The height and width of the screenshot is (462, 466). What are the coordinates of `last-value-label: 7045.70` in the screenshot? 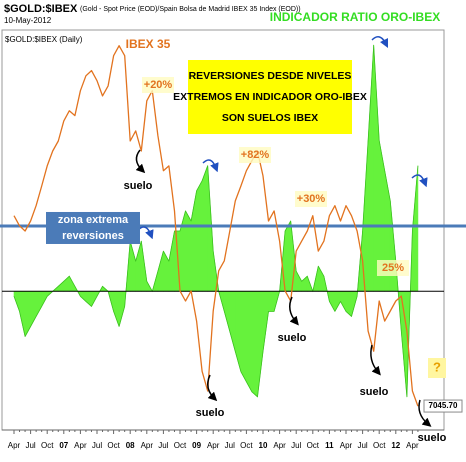 It's located at (443, 405).